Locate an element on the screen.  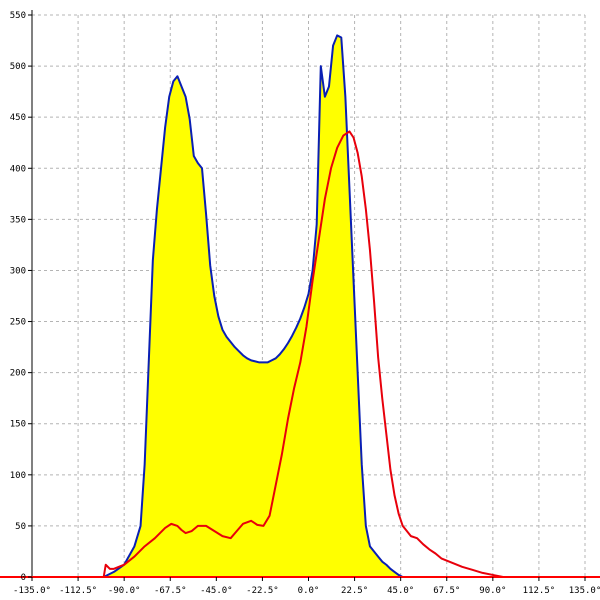
y-tick-label-11: 550 is located at coordinates (18, 16).